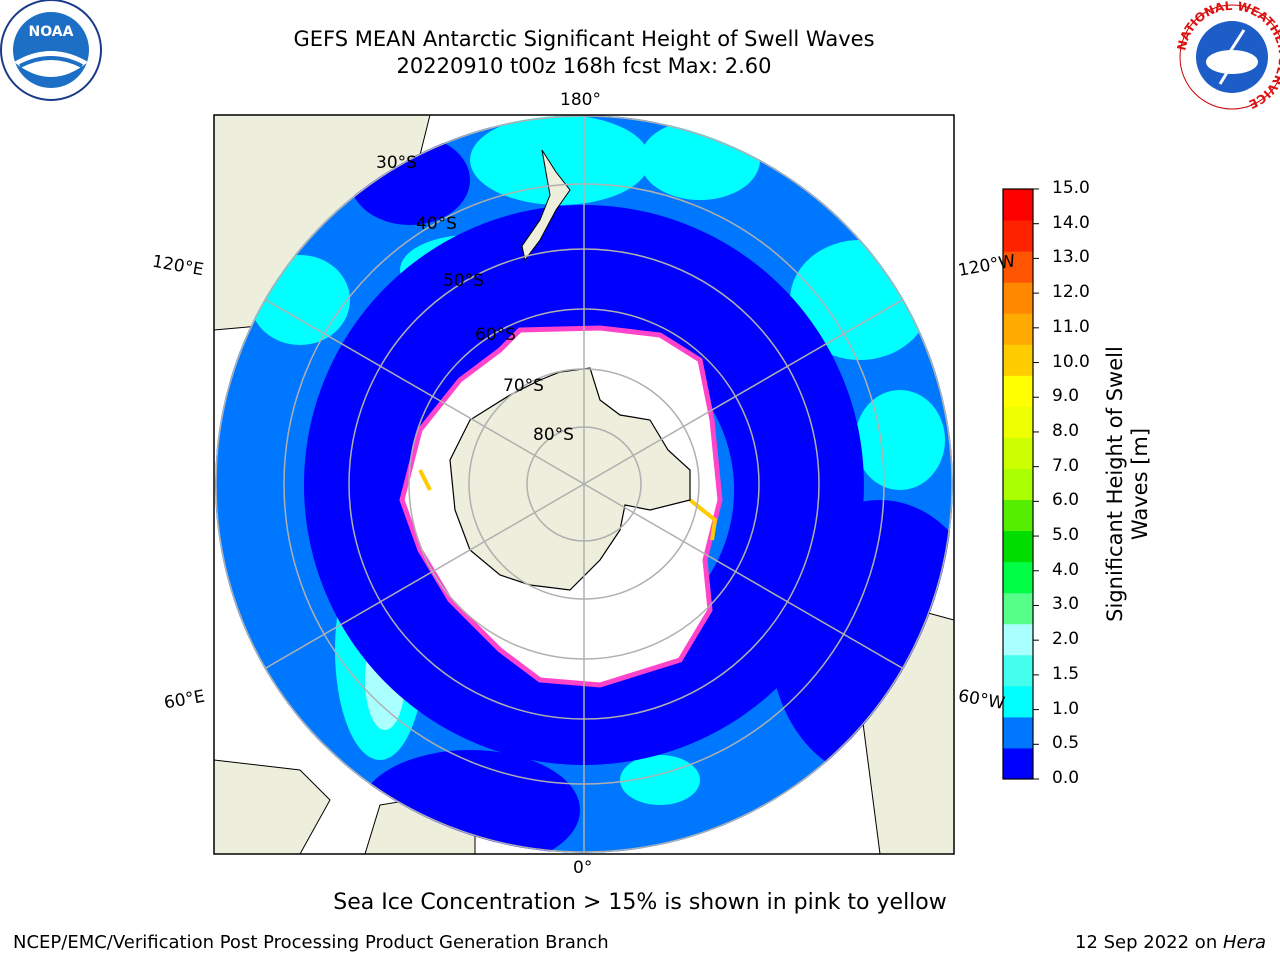  I want to click on nws-logo: NATIONAL WEATHER SERVICE, so click(1227, 55).